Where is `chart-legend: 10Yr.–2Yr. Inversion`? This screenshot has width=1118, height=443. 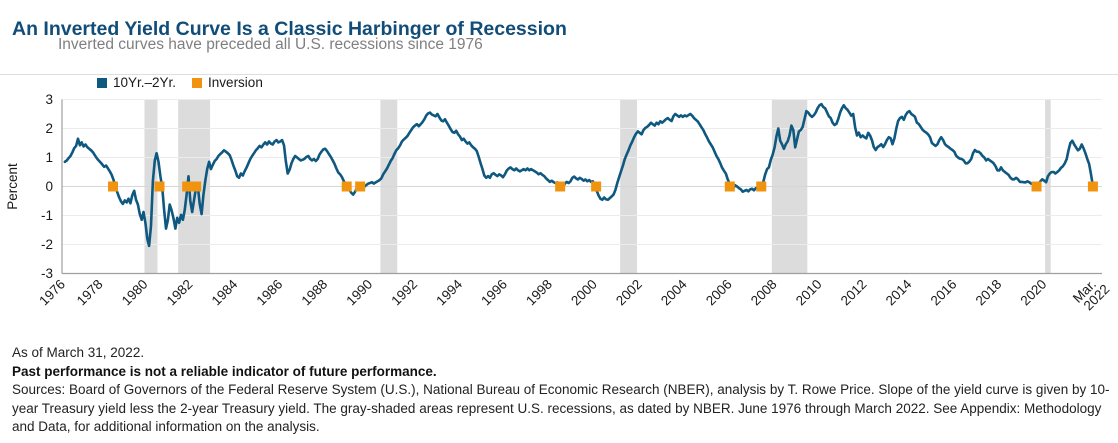 chart-legend: 10Yr.–2Yr. Inversion is located at coordinates (180, 82).